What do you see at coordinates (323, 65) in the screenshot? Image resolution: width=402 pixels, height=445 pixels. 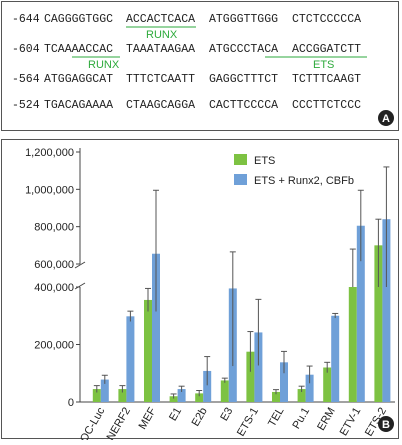 I see `motif-label: ETS` at bounding box center [323, 65].